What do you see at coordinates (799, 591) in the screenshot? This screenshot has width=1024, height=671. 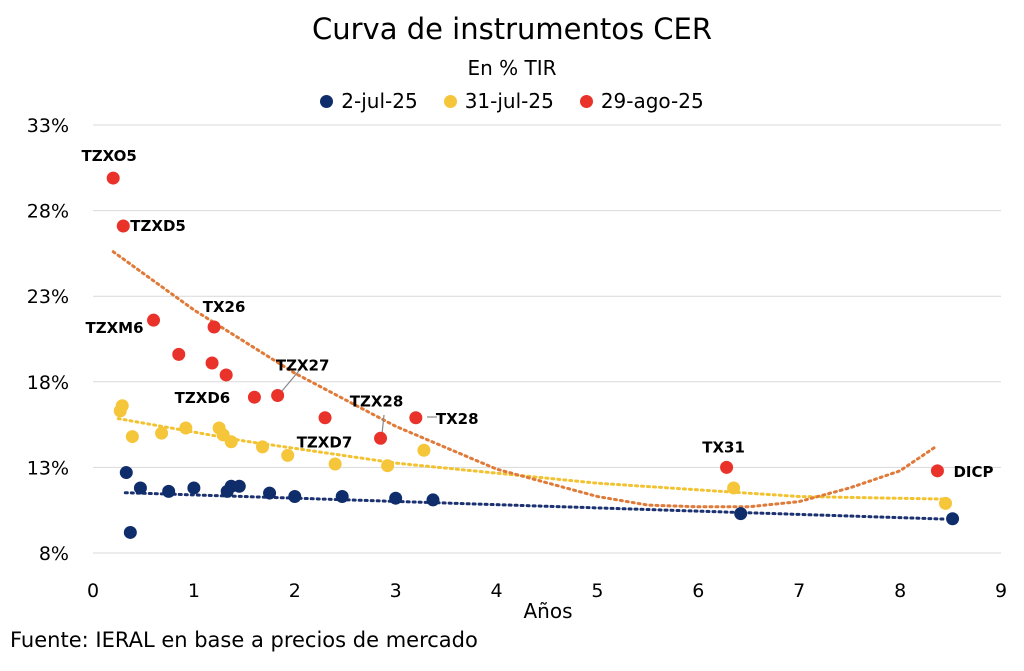 I see `x-tick-label: 7` at bounding box center [799, 591].